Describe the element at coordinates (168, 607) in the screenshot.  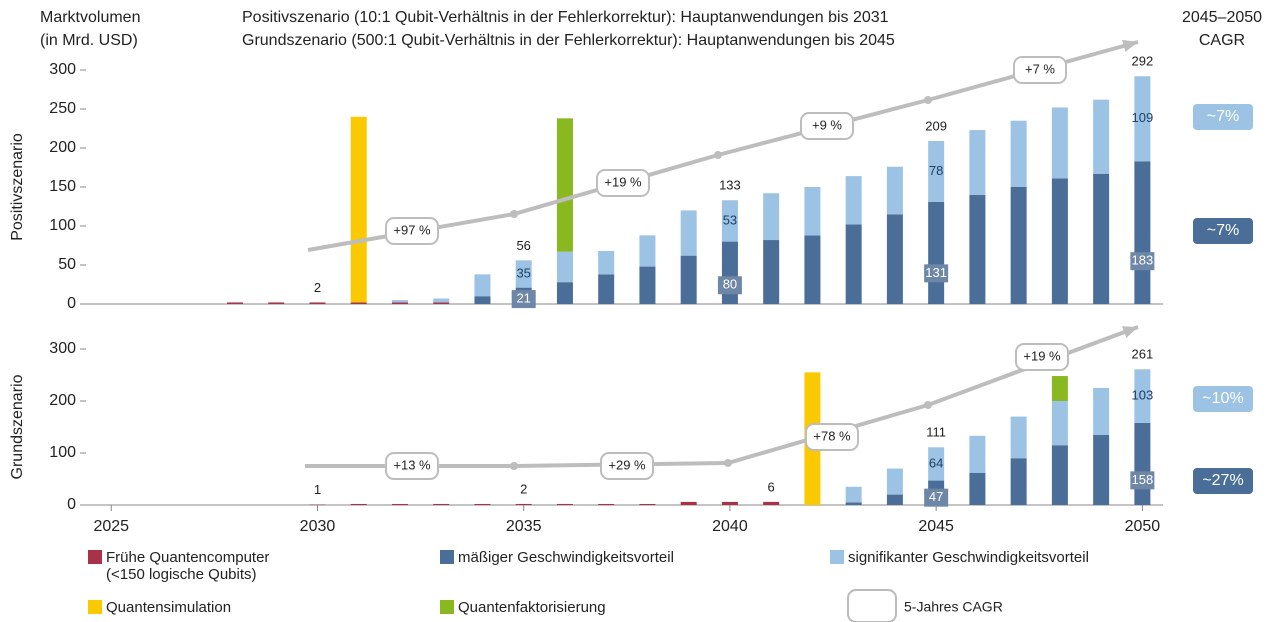
I see `legend-label: Quantensimulation` at that location.